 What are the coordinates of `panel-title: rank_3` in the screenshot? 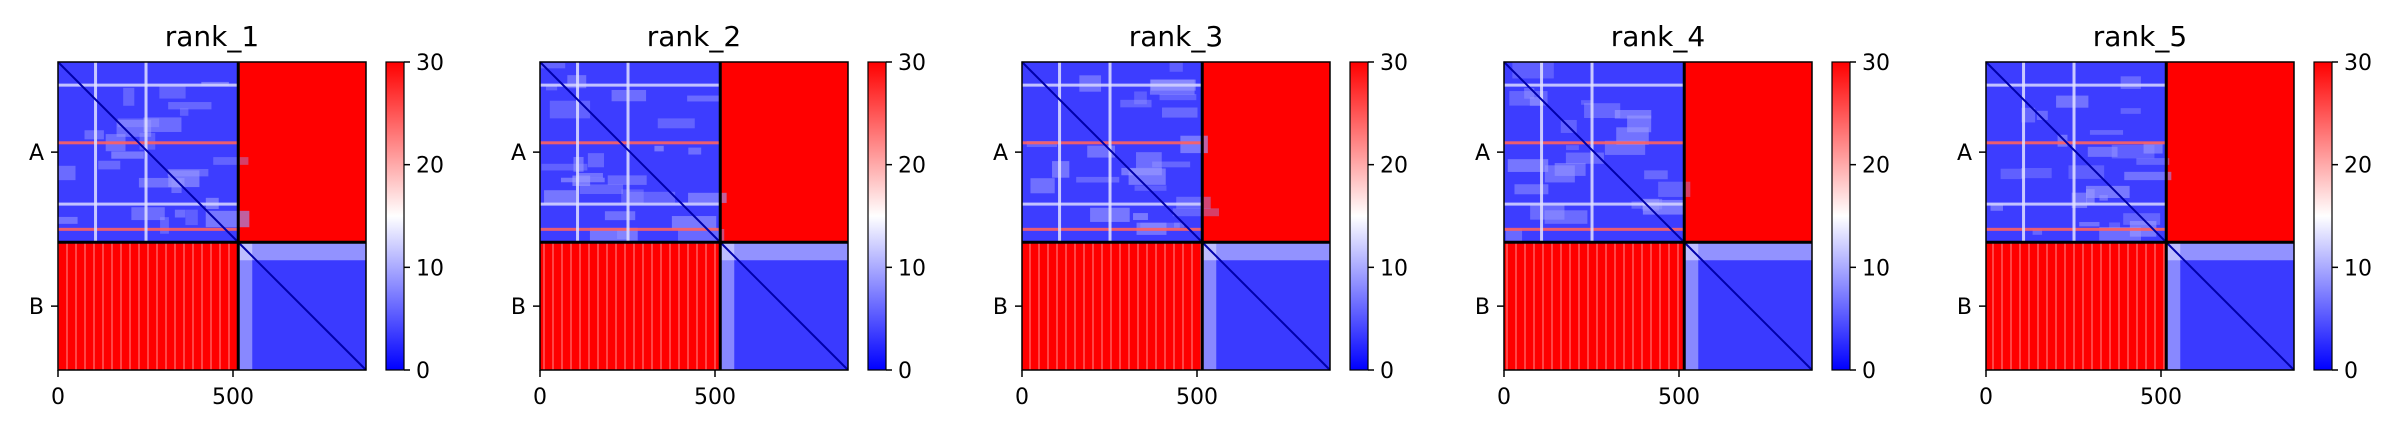 It's located at (1176, 36).